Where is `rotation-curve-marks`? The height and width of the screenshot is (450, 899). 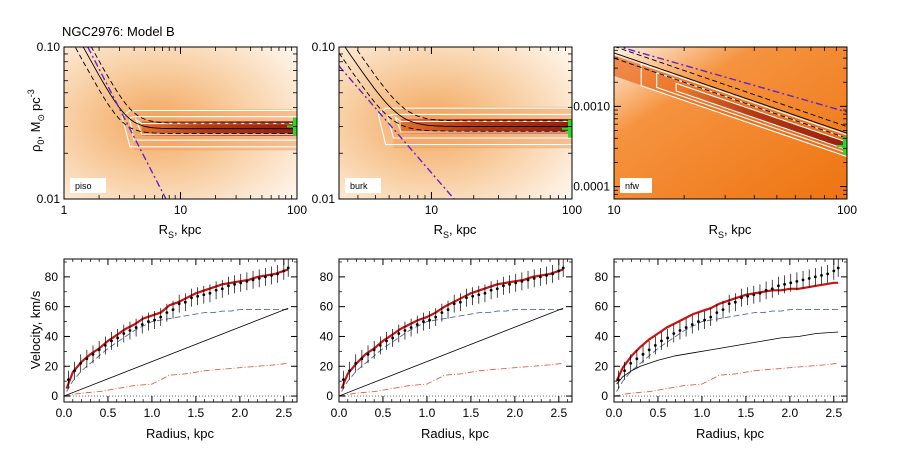
rotation-curve-marks is located at coordinates (730, 328).